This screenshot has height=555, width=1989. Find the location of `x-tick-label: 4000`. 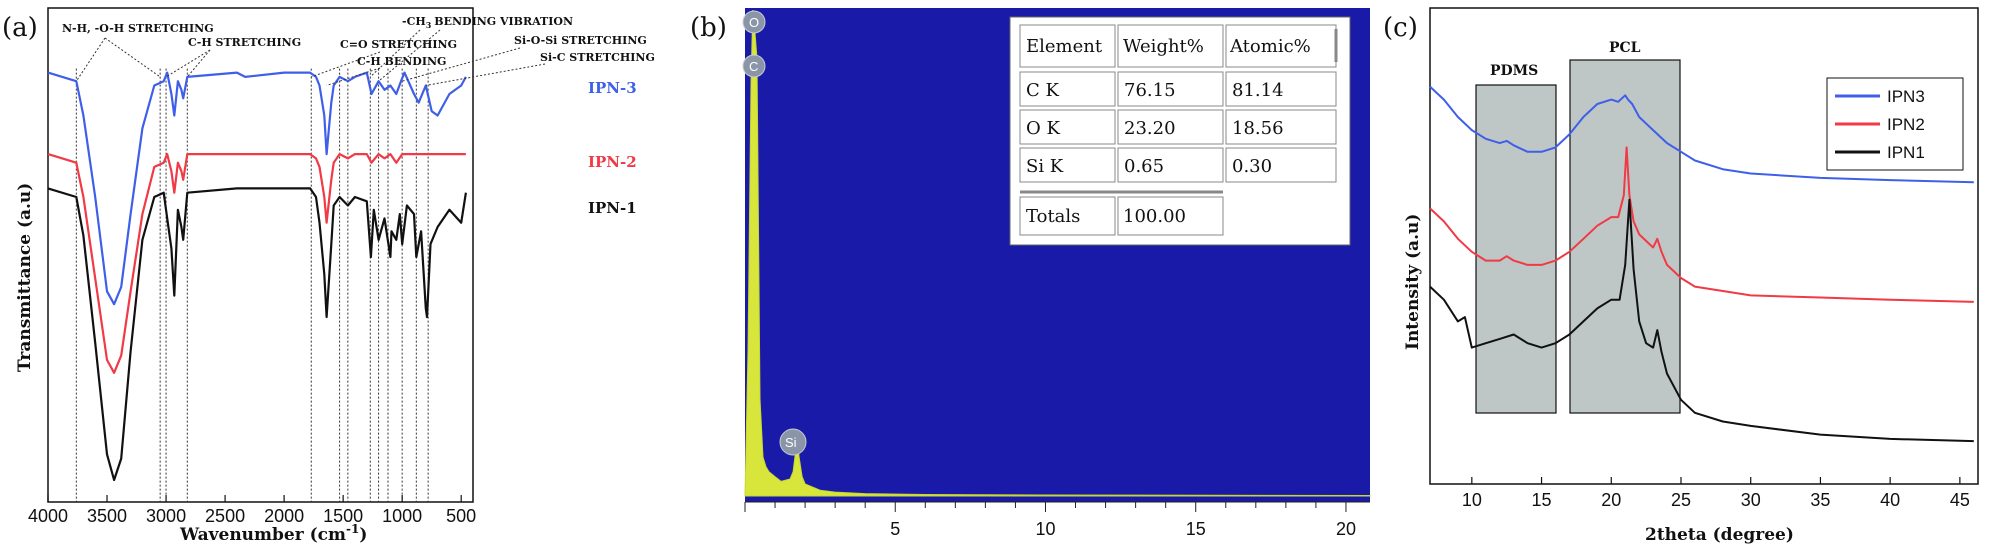

x-tick-label: 4000 is located at coordinates (48, 516).